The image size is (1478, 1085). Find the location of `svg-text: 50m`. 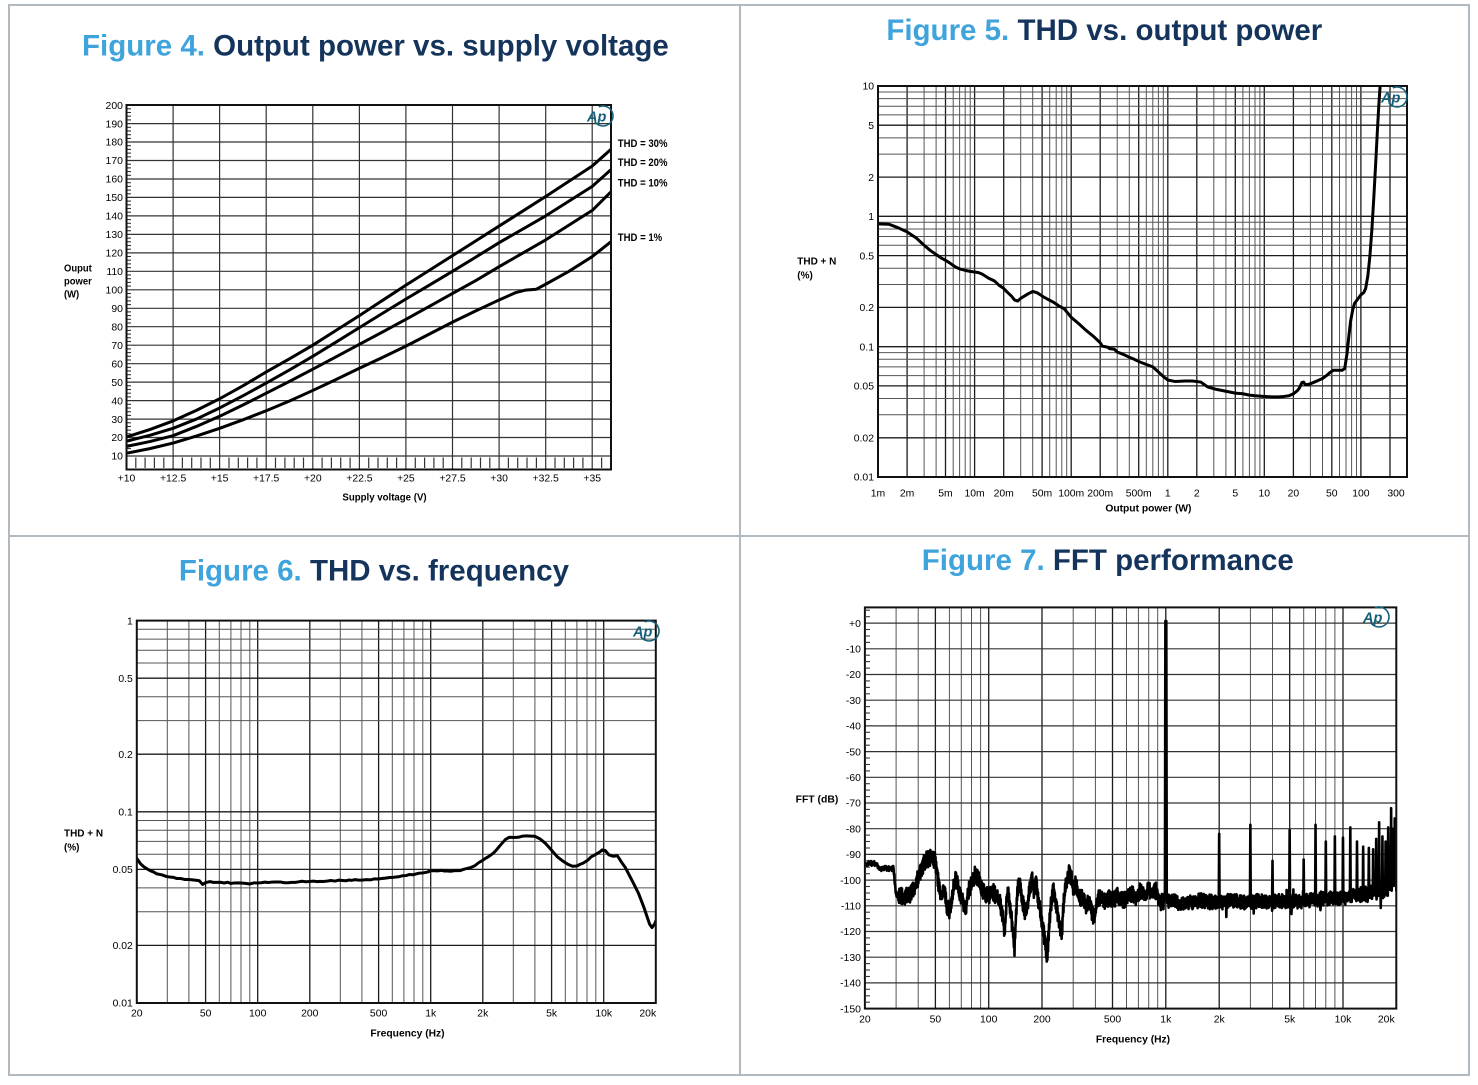

svg-text: 50m is located at coordinates (1042, 494).